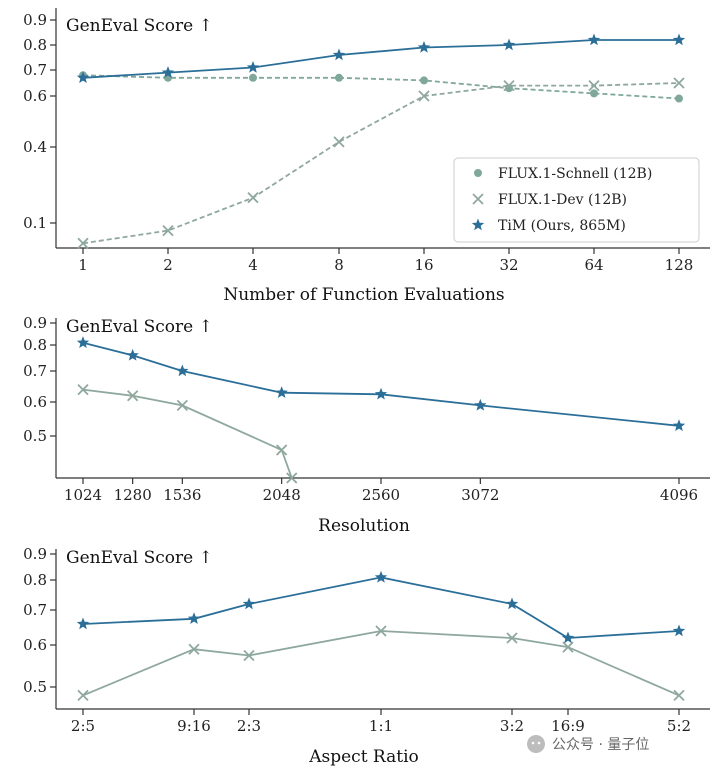 The width and height of the screenshot is (720, 774). I want to click on x-axis-title: Resolution, so click(364, 526).